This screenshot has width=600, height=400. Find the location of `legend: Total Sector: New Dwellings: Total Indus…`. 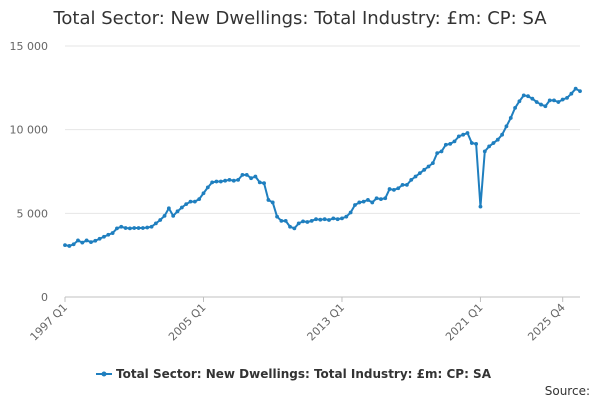

legend: Total Sector: New Dwellings: Total Indus… is located at coordinates (294, 374).